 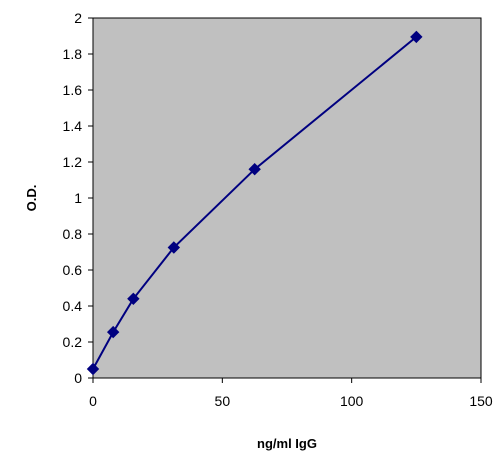 I want to click on x-axis-title: ng/ml IgG, so click(x=287, y=443).